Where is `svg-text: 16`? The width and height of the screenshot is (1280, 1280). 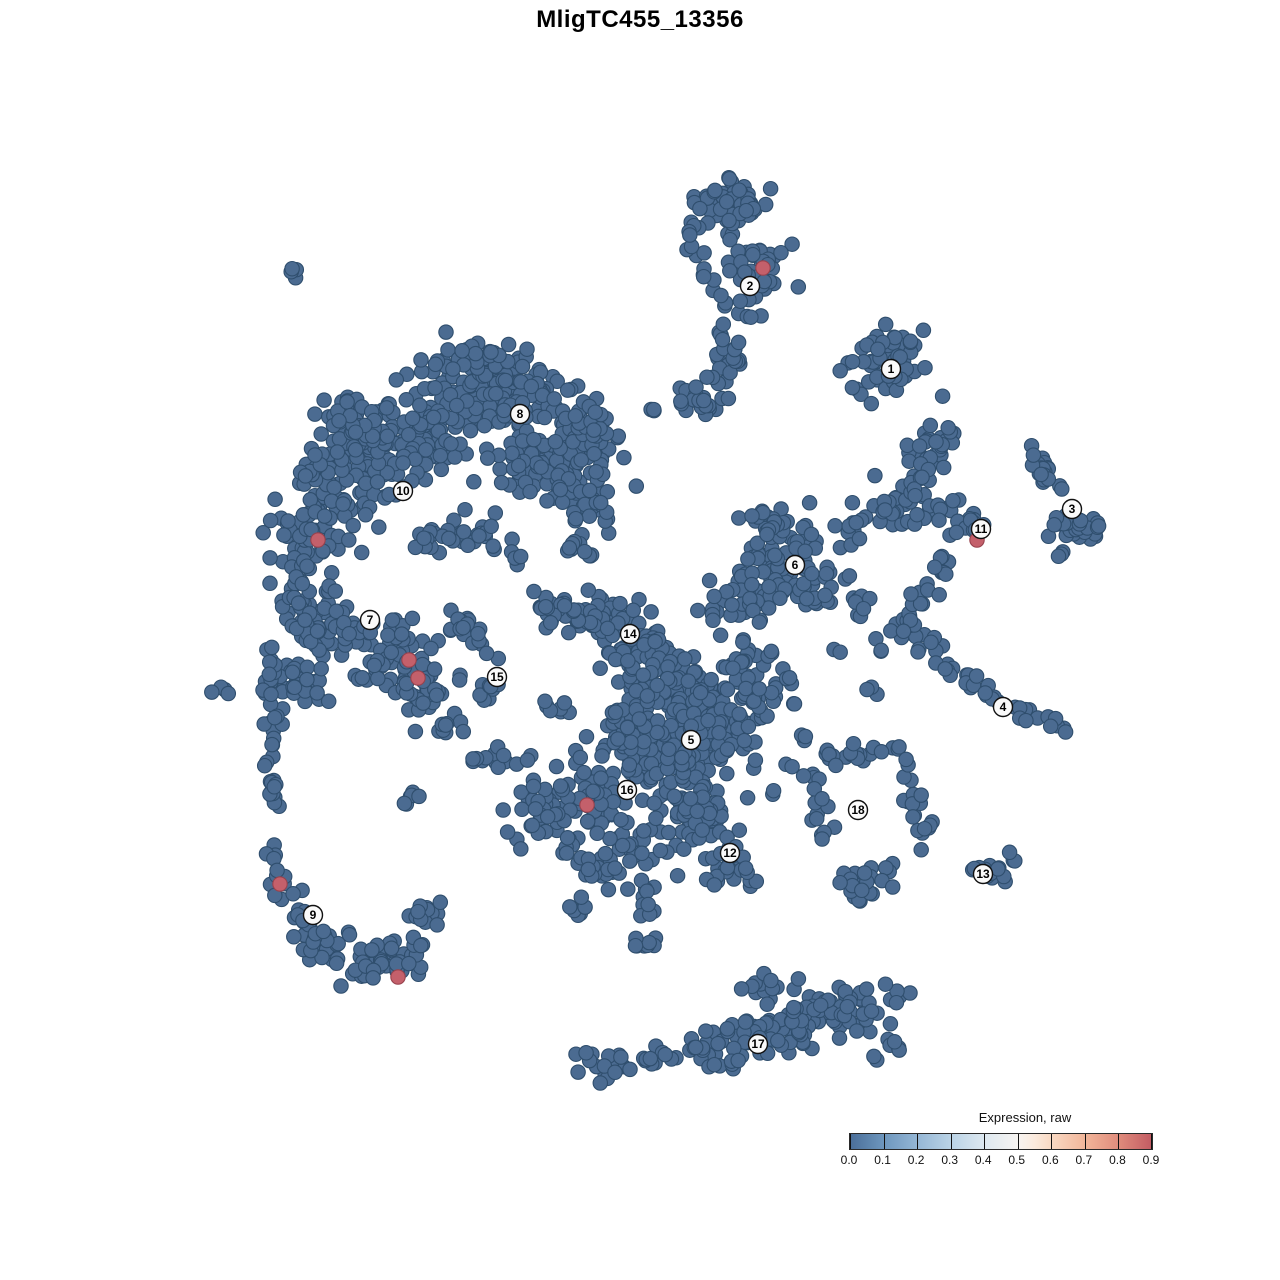
svg-text: 16 is located at coordinates (627, 790).